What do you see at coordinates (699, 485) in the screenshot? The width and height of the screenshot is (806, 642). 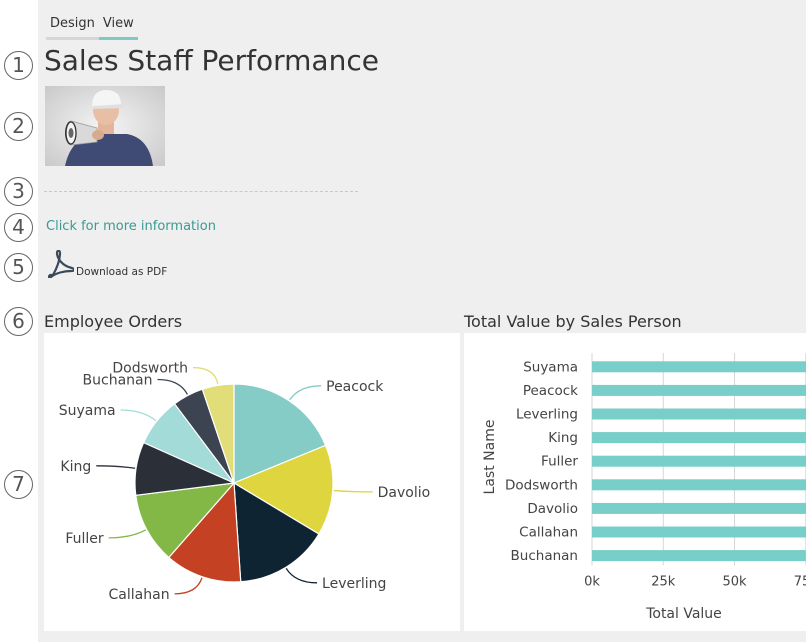 I see `bar-dodsworth` at bounding box center [699, 485].